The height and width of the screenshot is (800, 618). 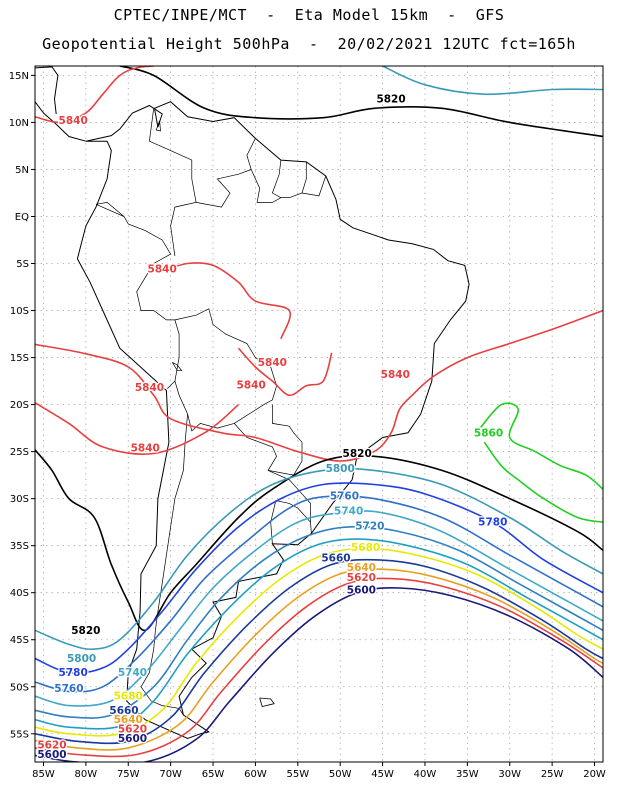 What do you see at coordinates (552, 774) in the screenshot?
I see `lon-tick-label: 25W` at bounding box center [552, 774].